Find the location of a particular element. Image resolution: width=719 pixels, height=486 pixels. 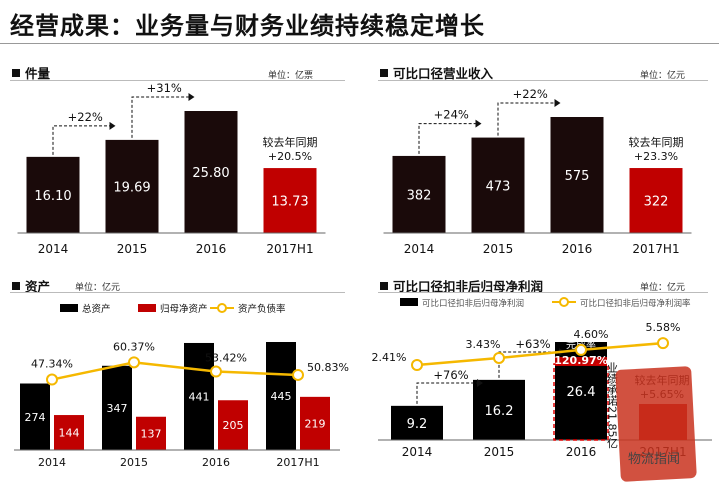

panel-title-revenue-text: 可比口径营业收入 is located at coordinates (443, 73).